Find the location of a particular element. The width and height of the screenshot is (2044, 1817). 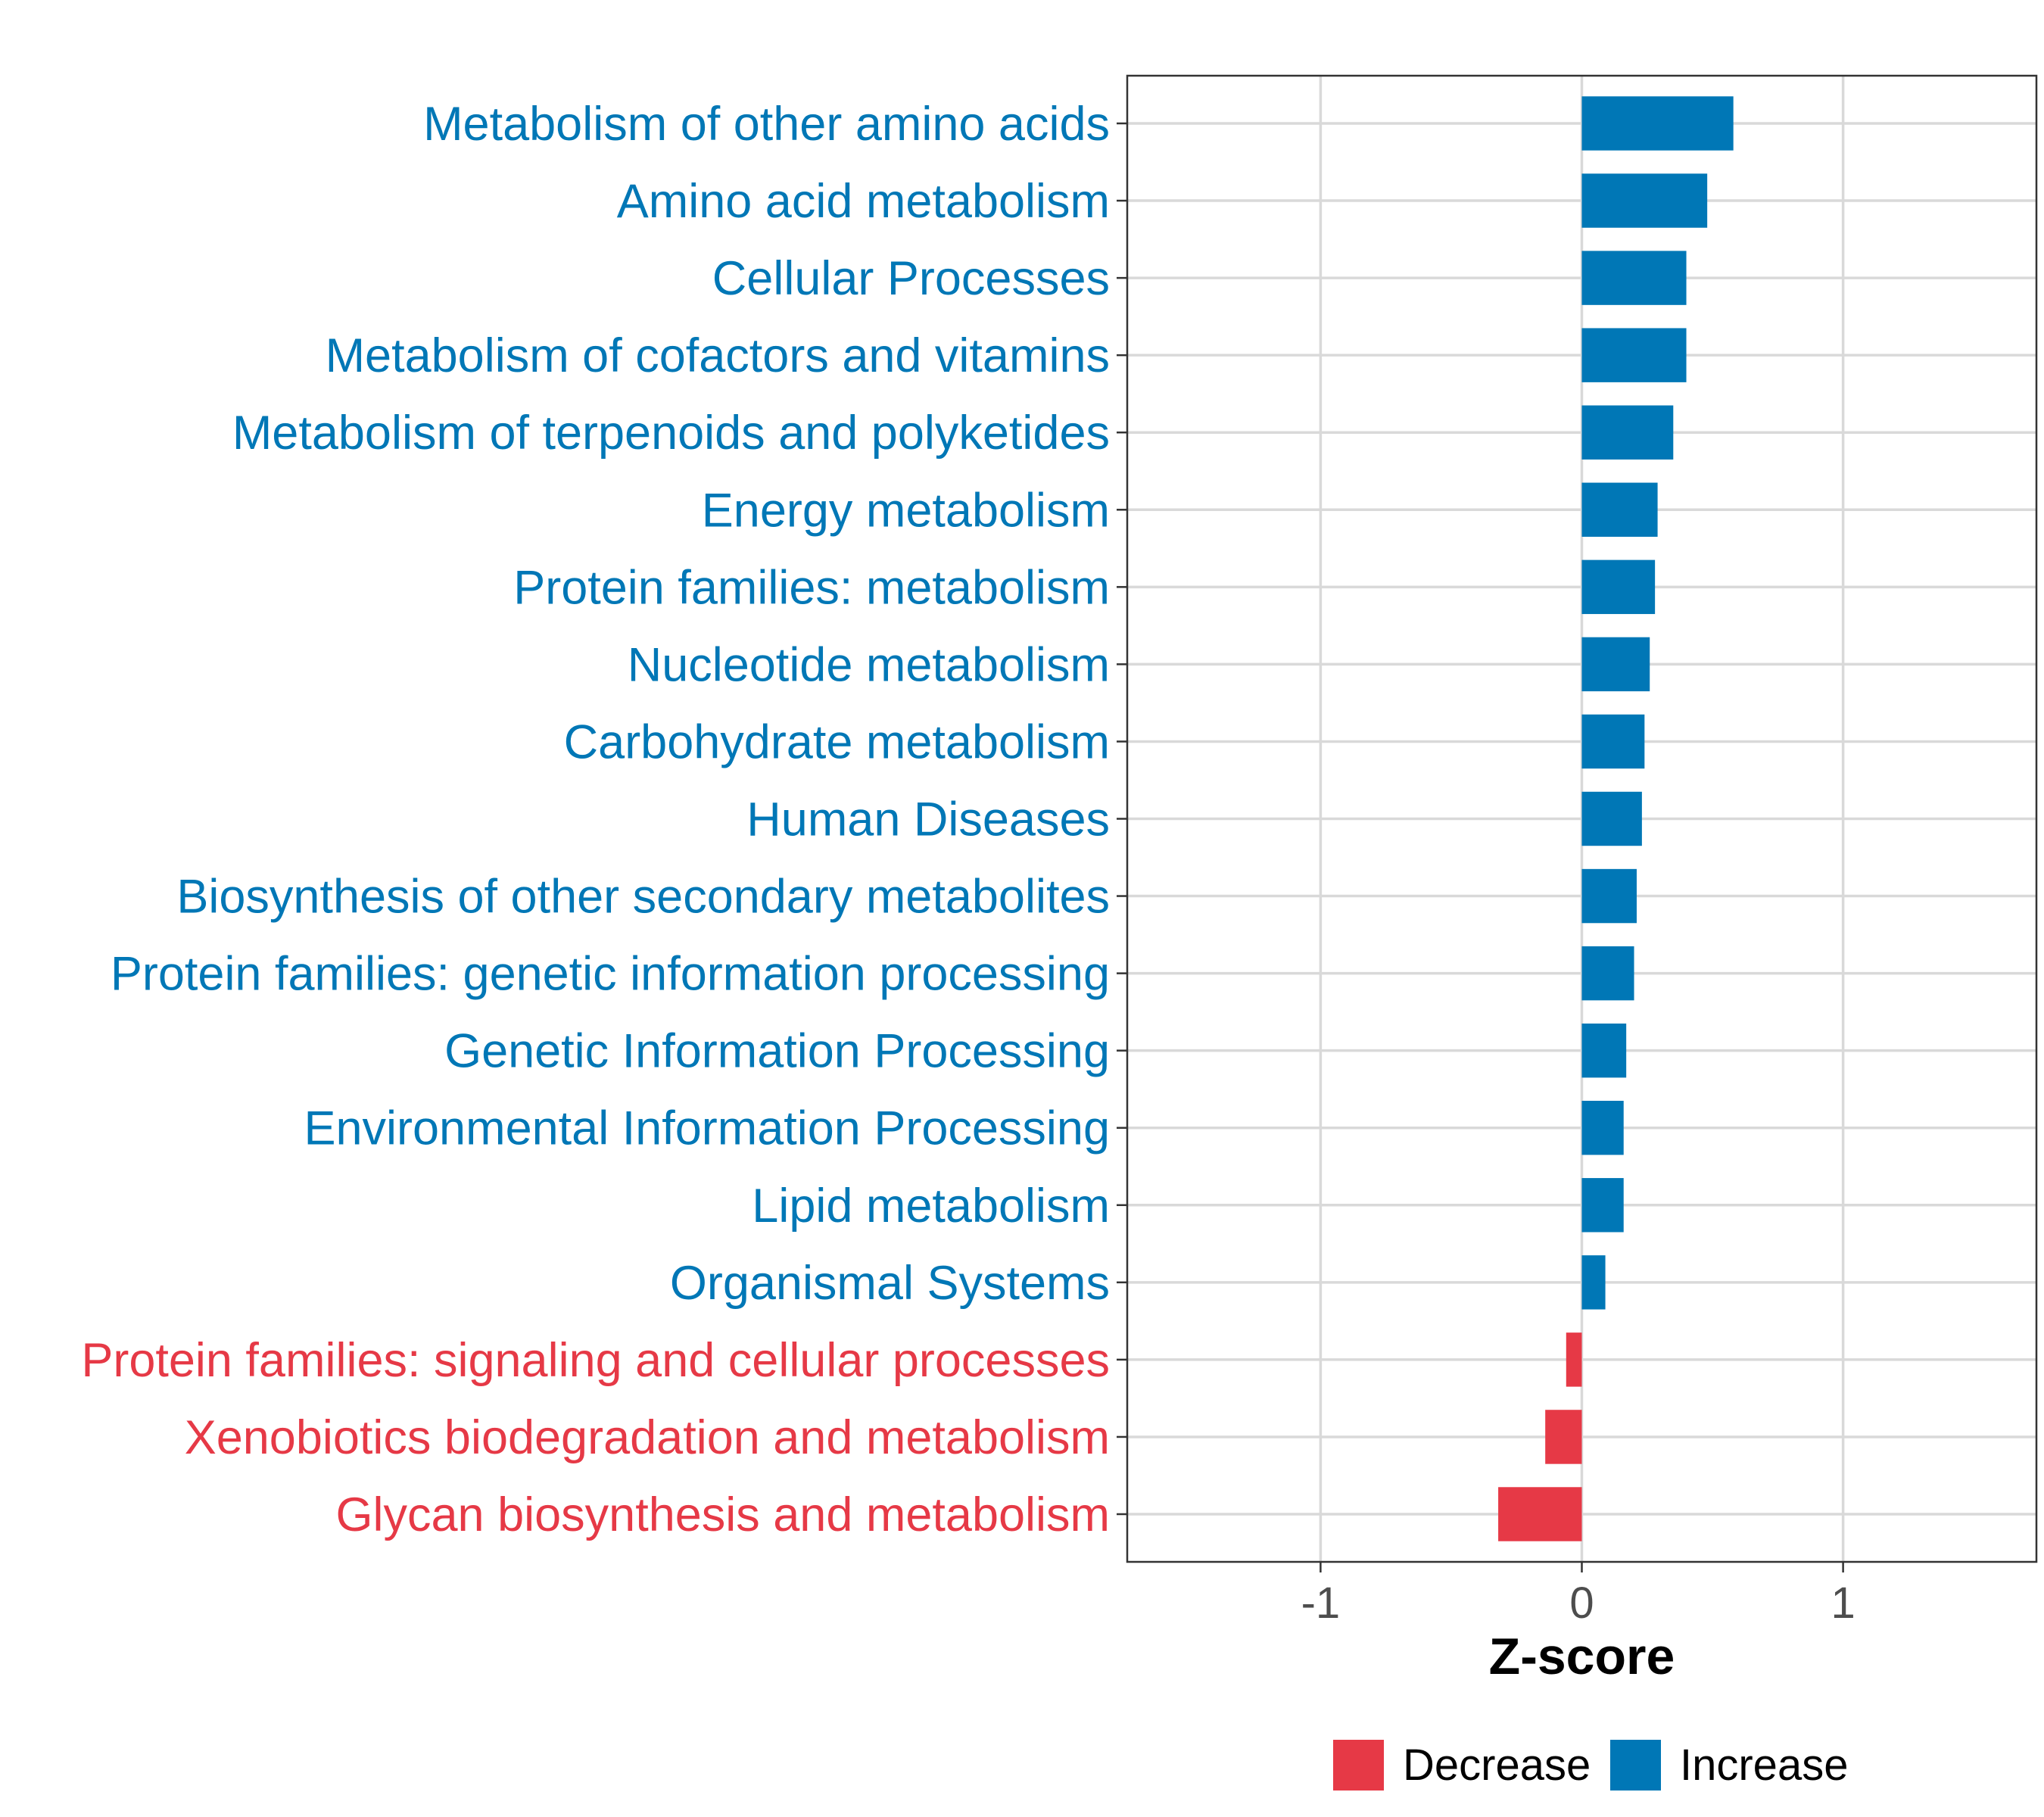

category-label: Environmental Information Processing is located at coordinates (707, 1128).